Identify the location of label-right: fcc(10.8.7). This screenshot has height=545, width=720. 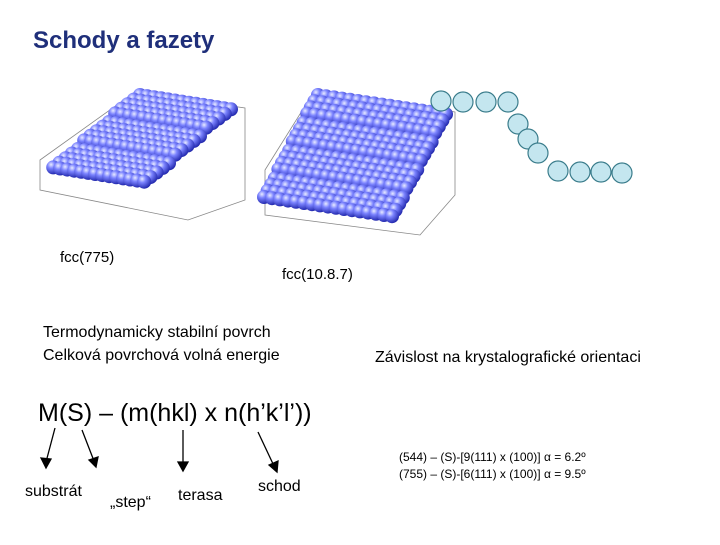
(317, 274).